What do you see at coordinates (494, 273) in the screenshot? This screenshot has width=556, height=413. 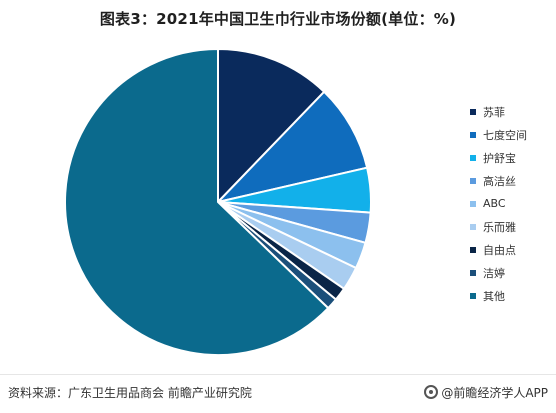 I see `legend-label: 洁婷` at bounding box center [494, 273].